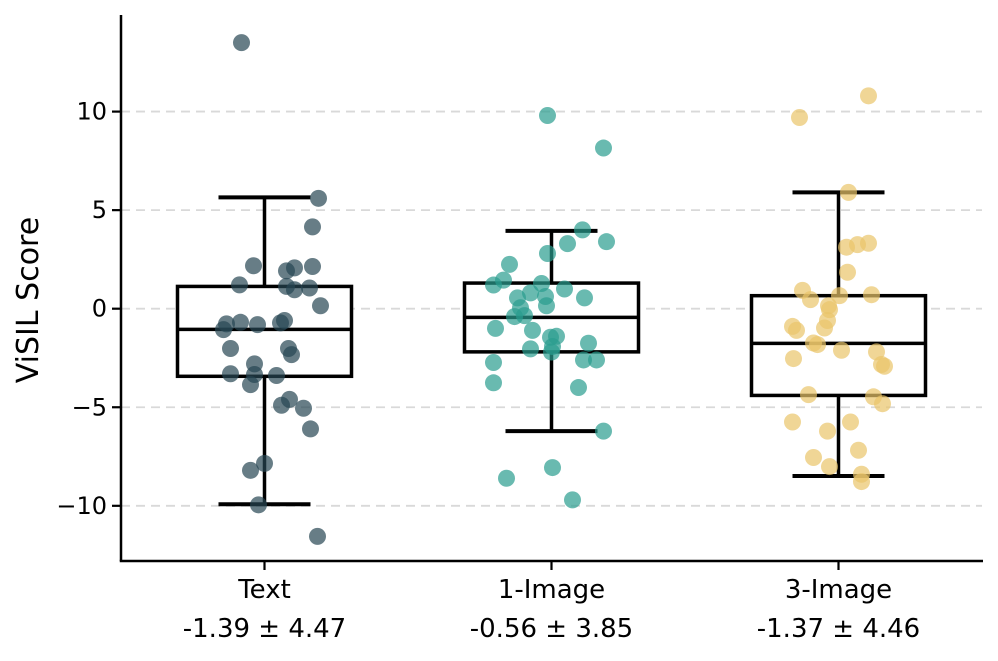 This screenshot has height=661, width=998. What do you see at coordinates (89, 407) in the screenshot?
I see `y-tick-label: −5` at bounding box center [89, 407].